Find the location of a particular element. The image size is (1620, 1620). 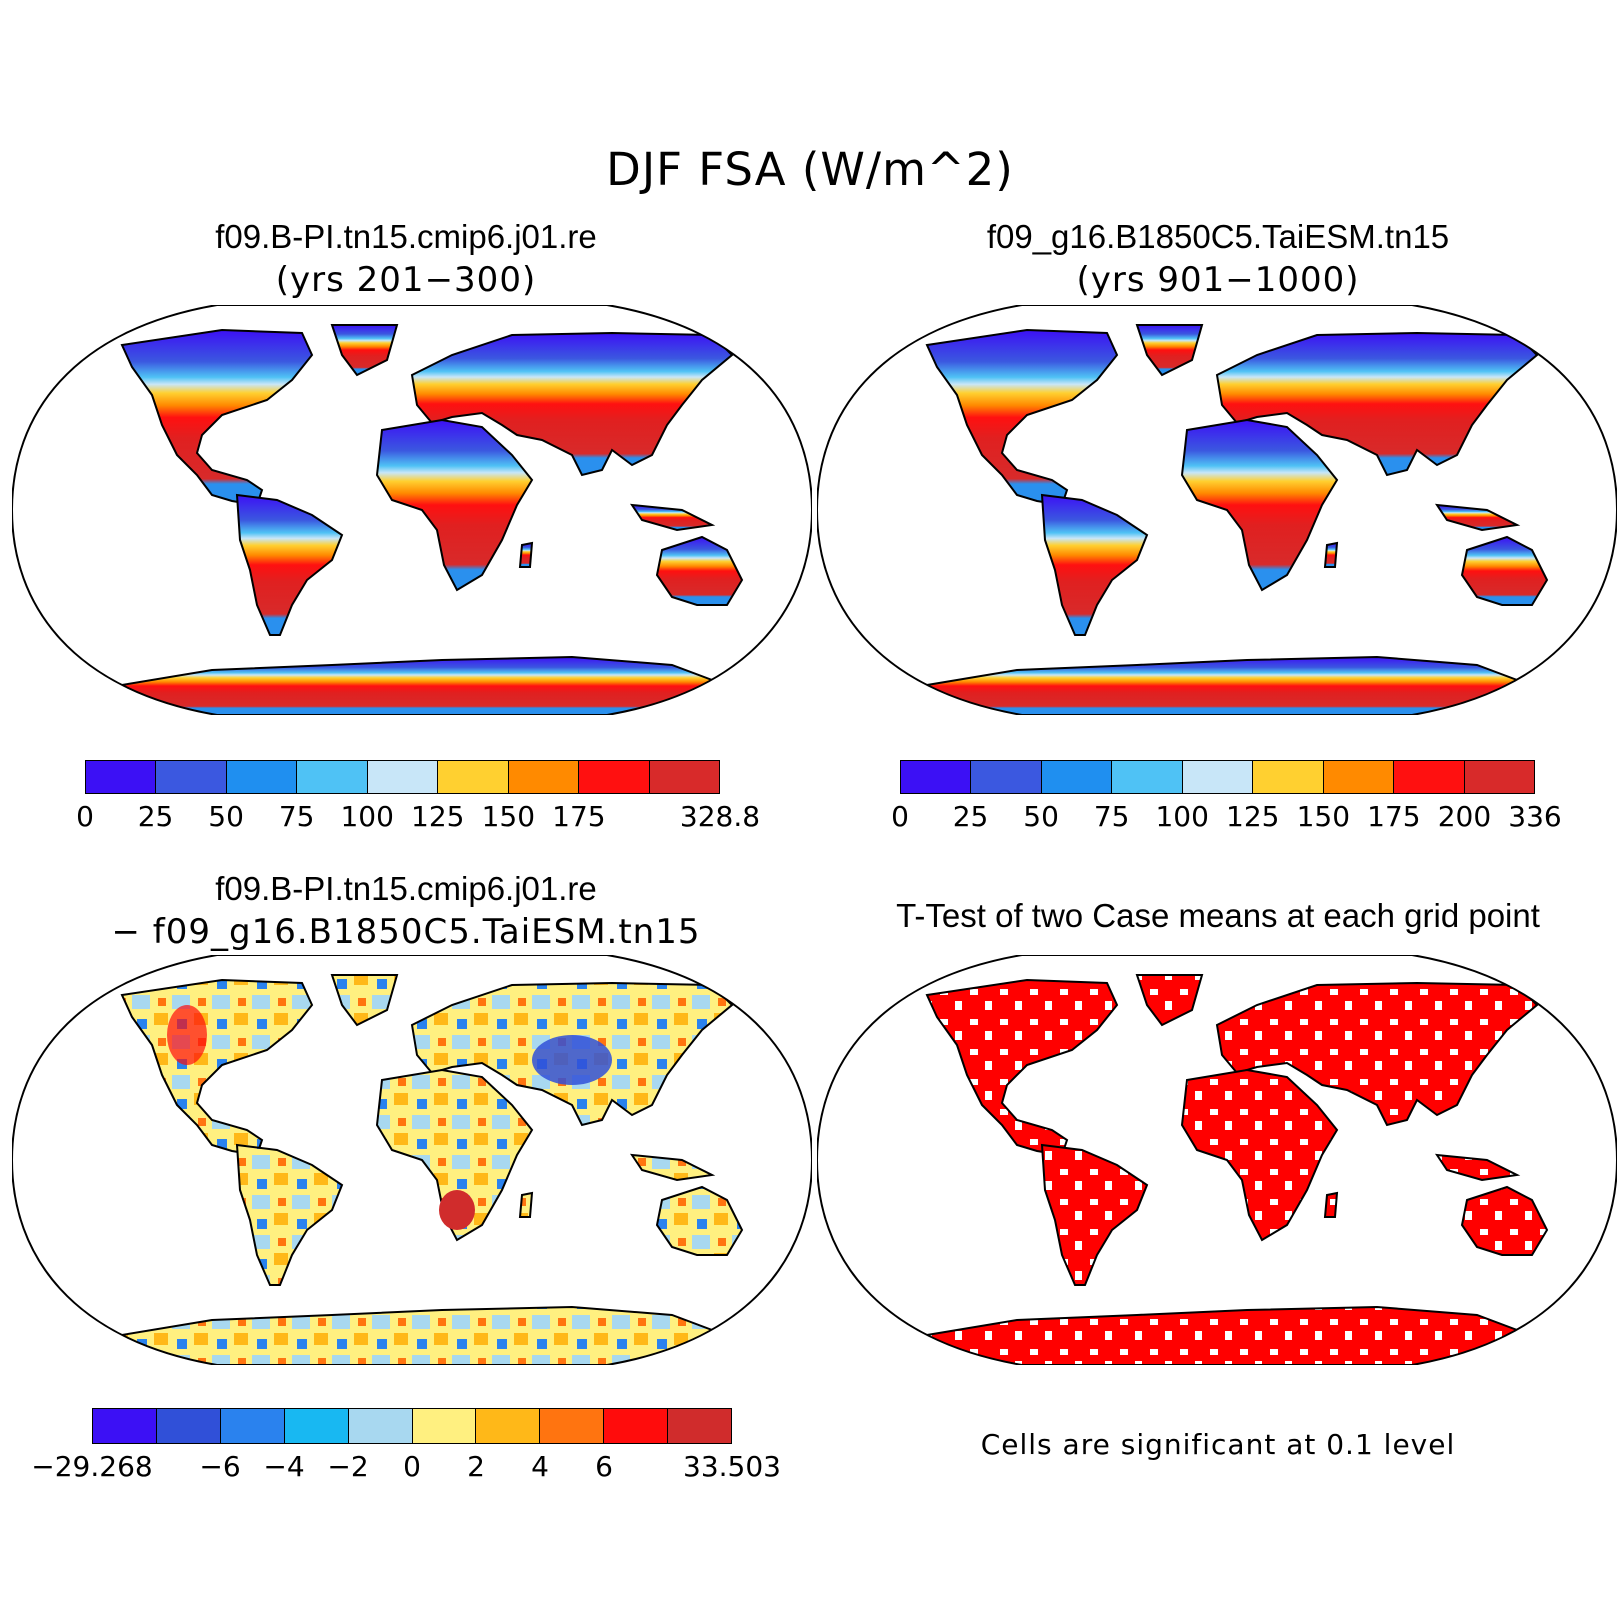

panel3-map is located at coordinates (412, 1160).